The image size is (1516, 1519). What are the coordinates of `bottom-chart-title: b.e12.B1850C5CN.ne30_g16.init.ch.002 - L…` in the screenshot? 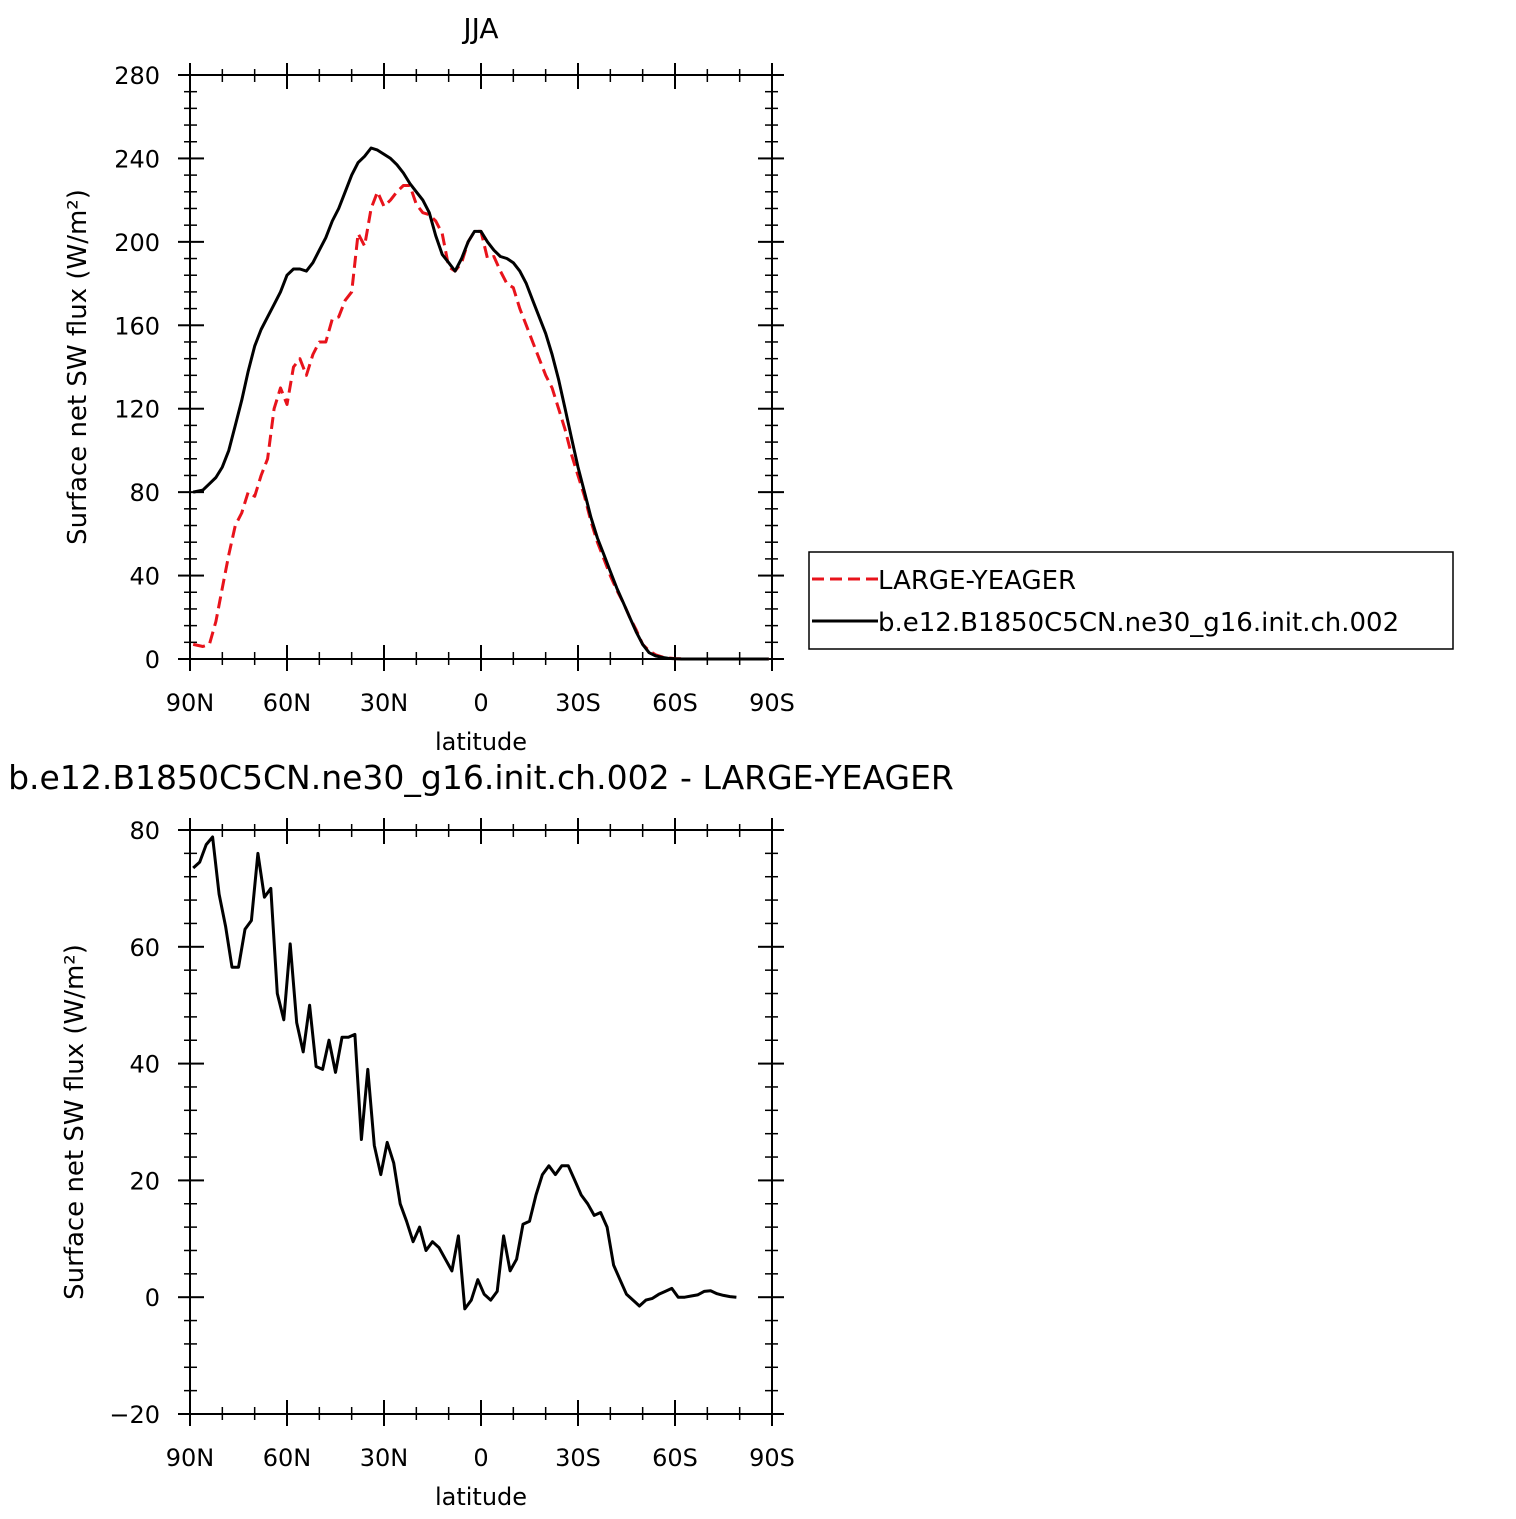 It's located at (481, 777).